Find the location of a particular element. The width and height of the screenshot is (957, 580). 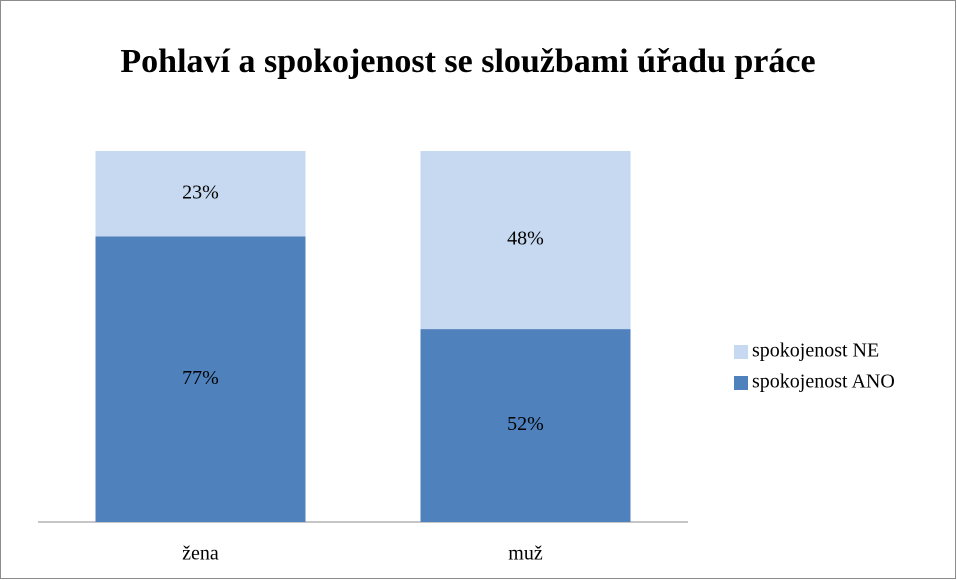

data-label: 48% is located at coordinates (525, 239).